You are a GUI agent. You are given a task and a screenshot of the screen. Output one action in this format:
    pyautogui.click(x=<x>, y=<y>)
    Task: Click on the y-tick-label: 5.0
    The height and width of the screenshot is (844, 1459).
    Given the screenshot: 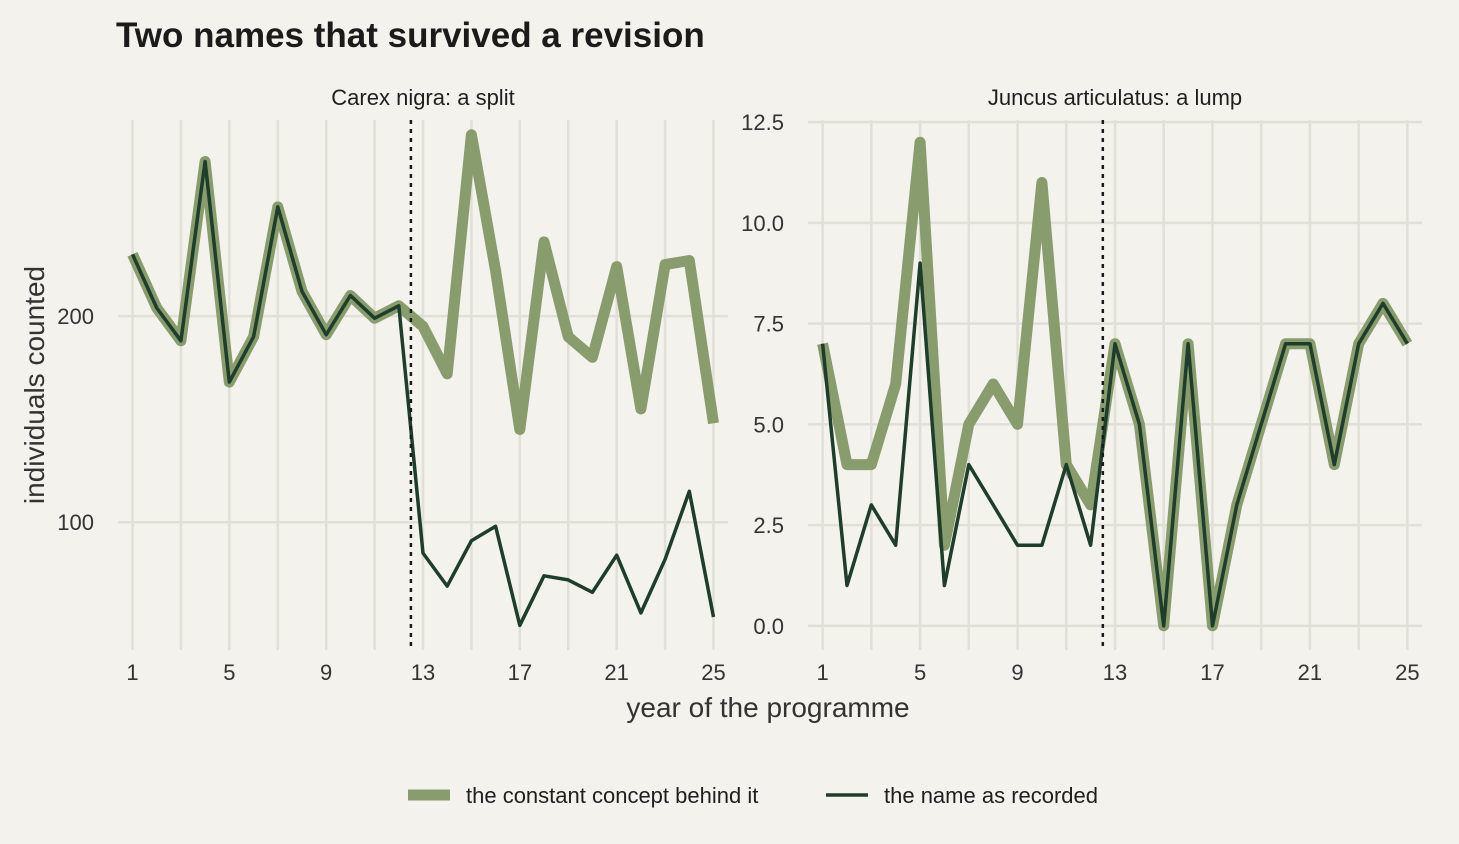 What is the action you would take?
    pyautogui.click(x=768, y=424)
    